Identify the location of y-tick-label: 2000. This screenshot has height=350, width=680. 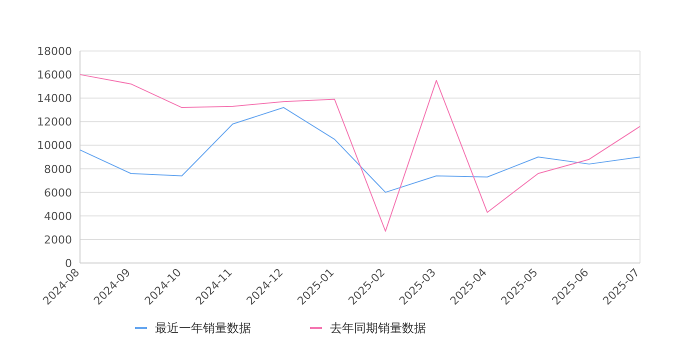
(58, 239).